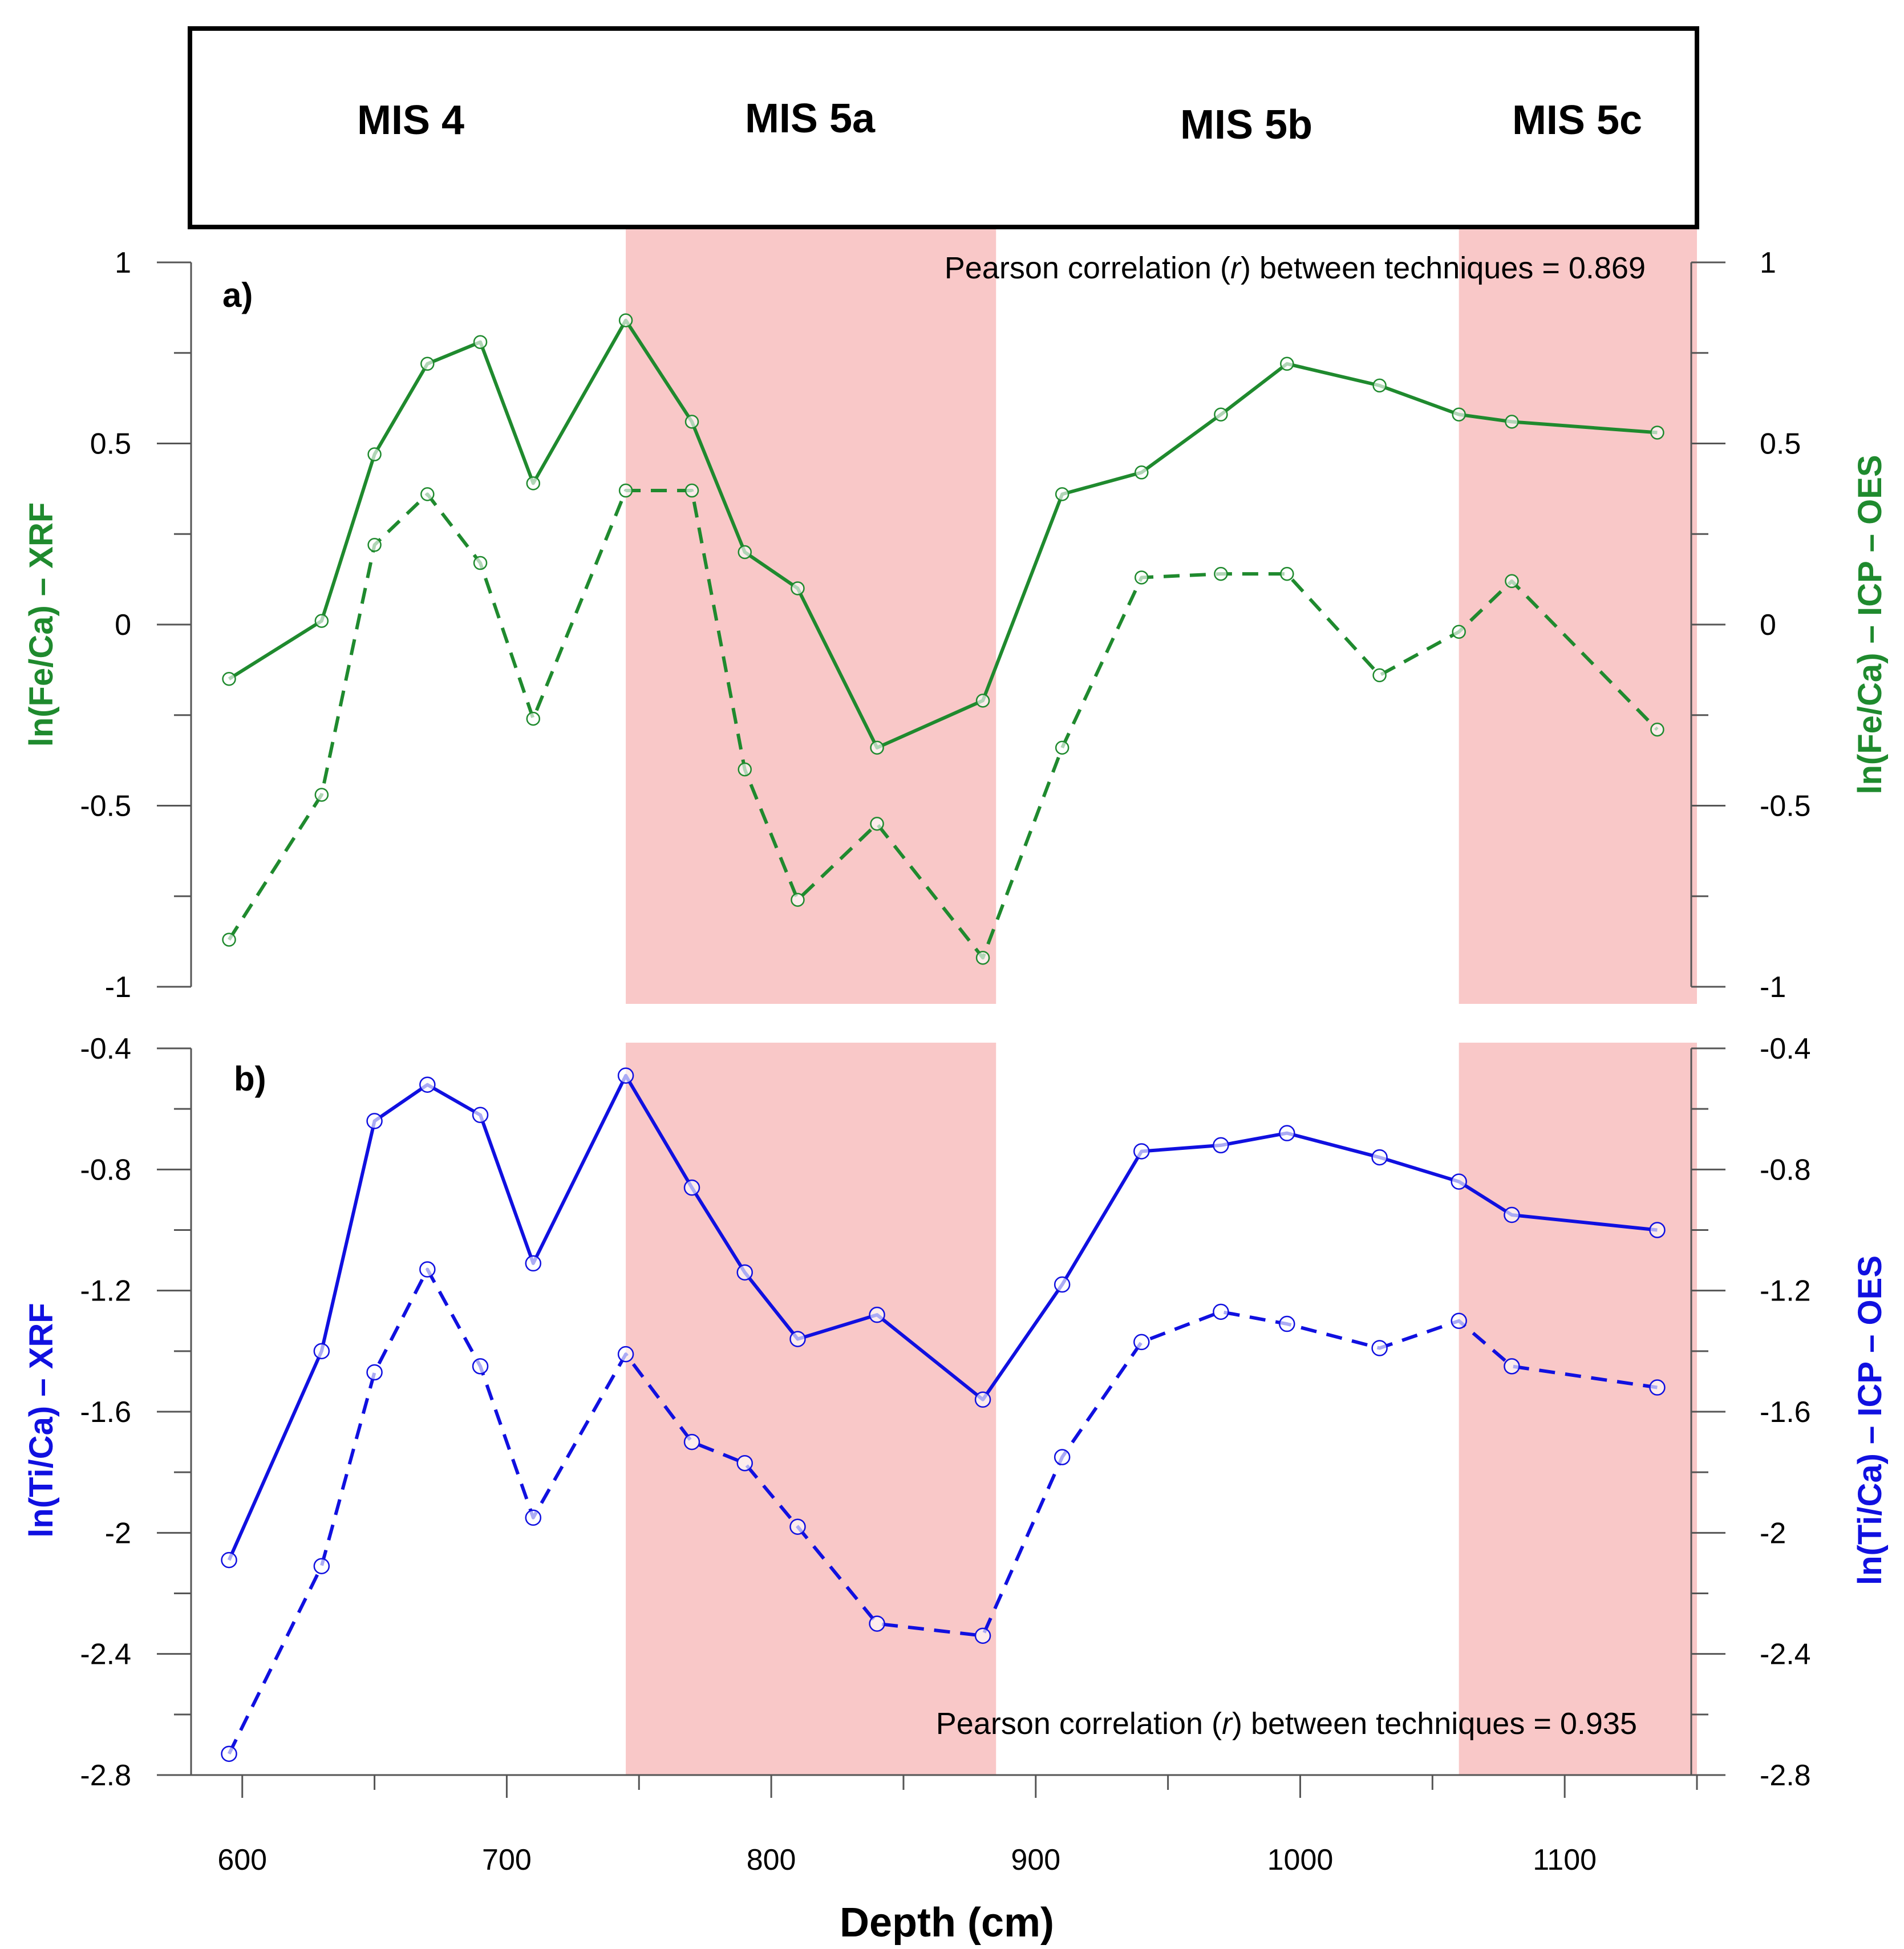  What do you see at coordinates (123, 625) in the screenshot?
I see `y-tick-label-left: 0` at bounding box center [123, 625].